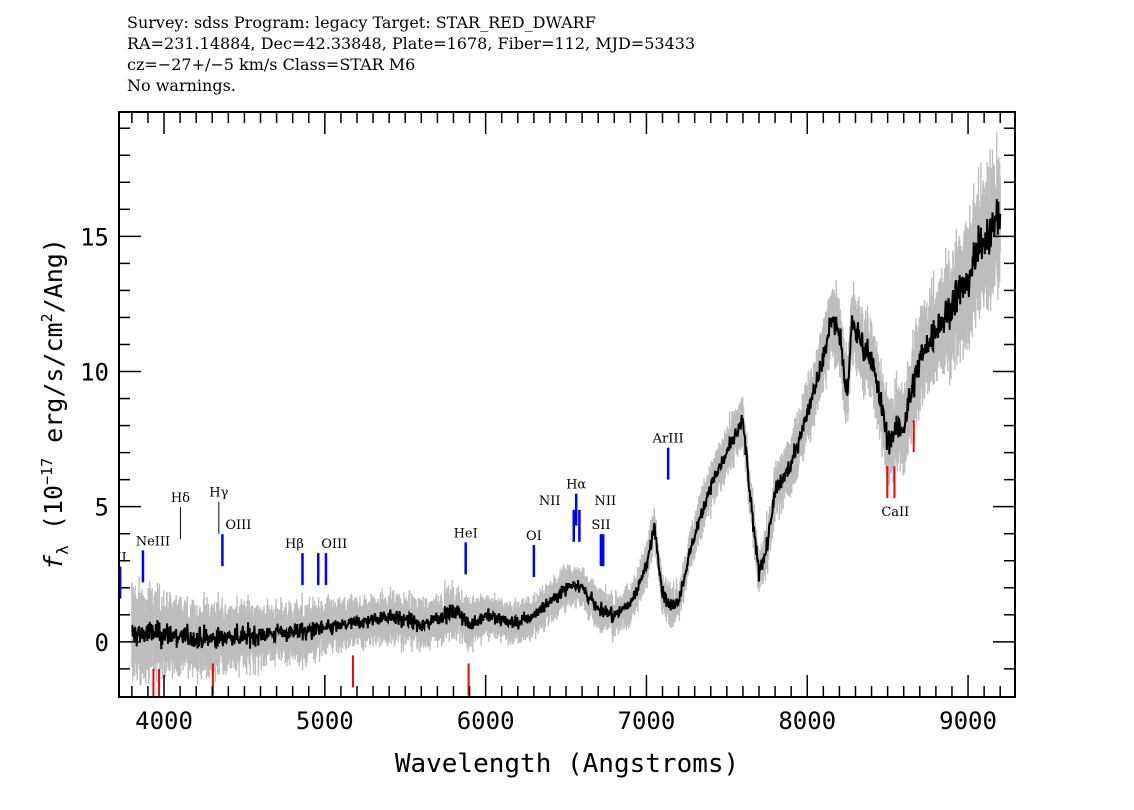 The image size is (1134, 810). What do you see at coordinates (102, 508) in the screenshot?
I see `y-tick-label: 5` at bounding box center [102, 508].